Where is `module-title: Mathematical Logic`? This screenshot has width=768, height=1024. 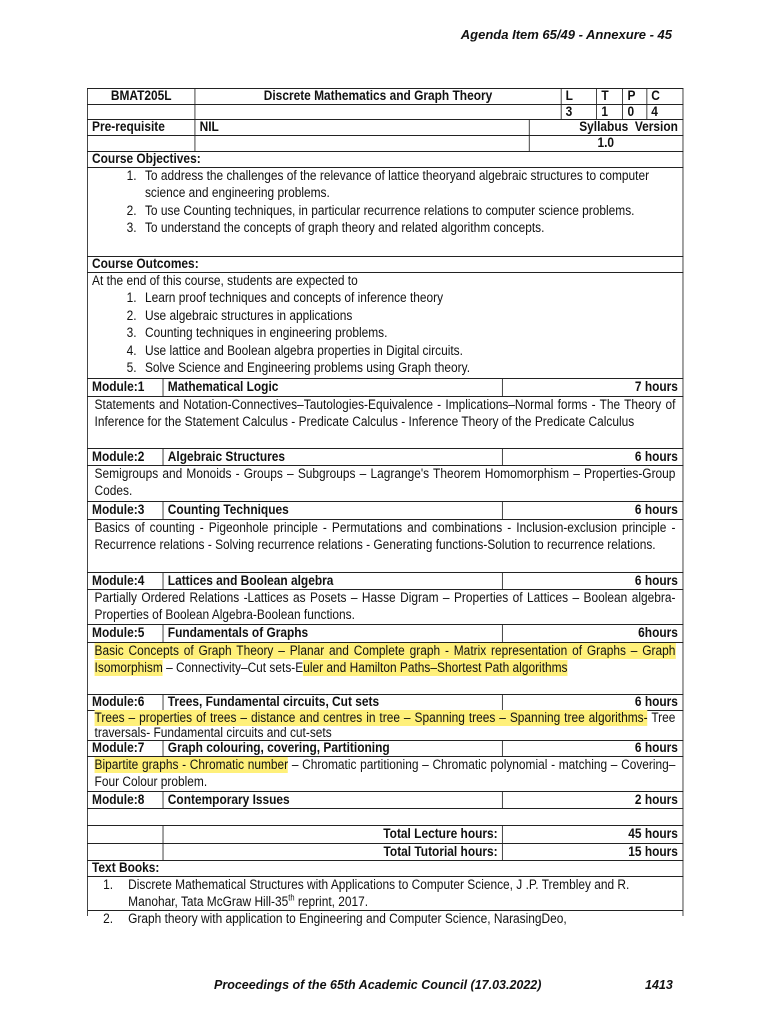
module-title: Mathematical Logic is located at coordinates (333, 387).